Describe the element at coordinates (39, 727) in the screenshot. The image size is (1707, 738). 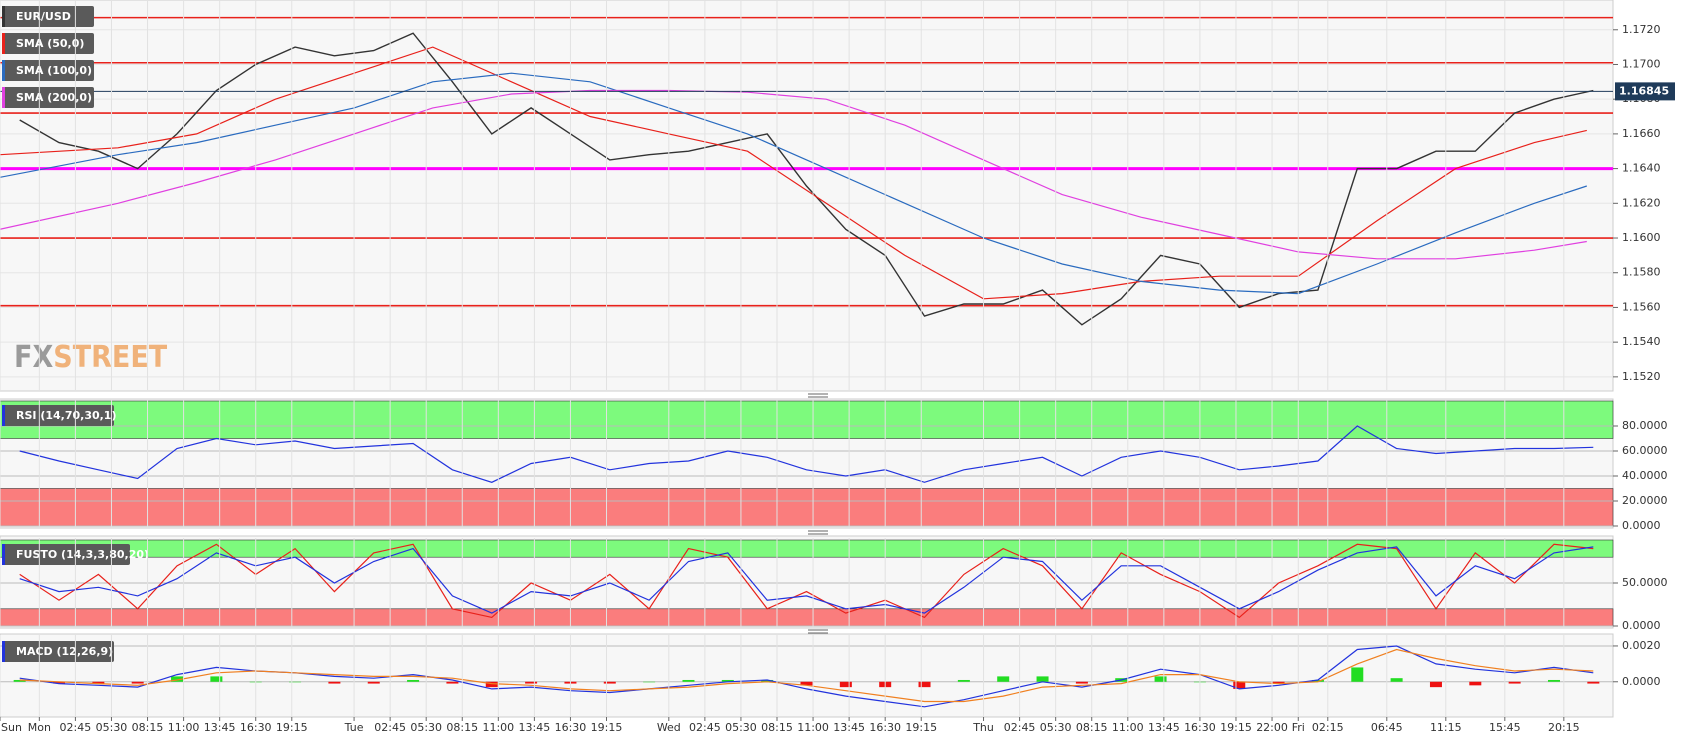
I see `x-tick-label: Mon` at that location.